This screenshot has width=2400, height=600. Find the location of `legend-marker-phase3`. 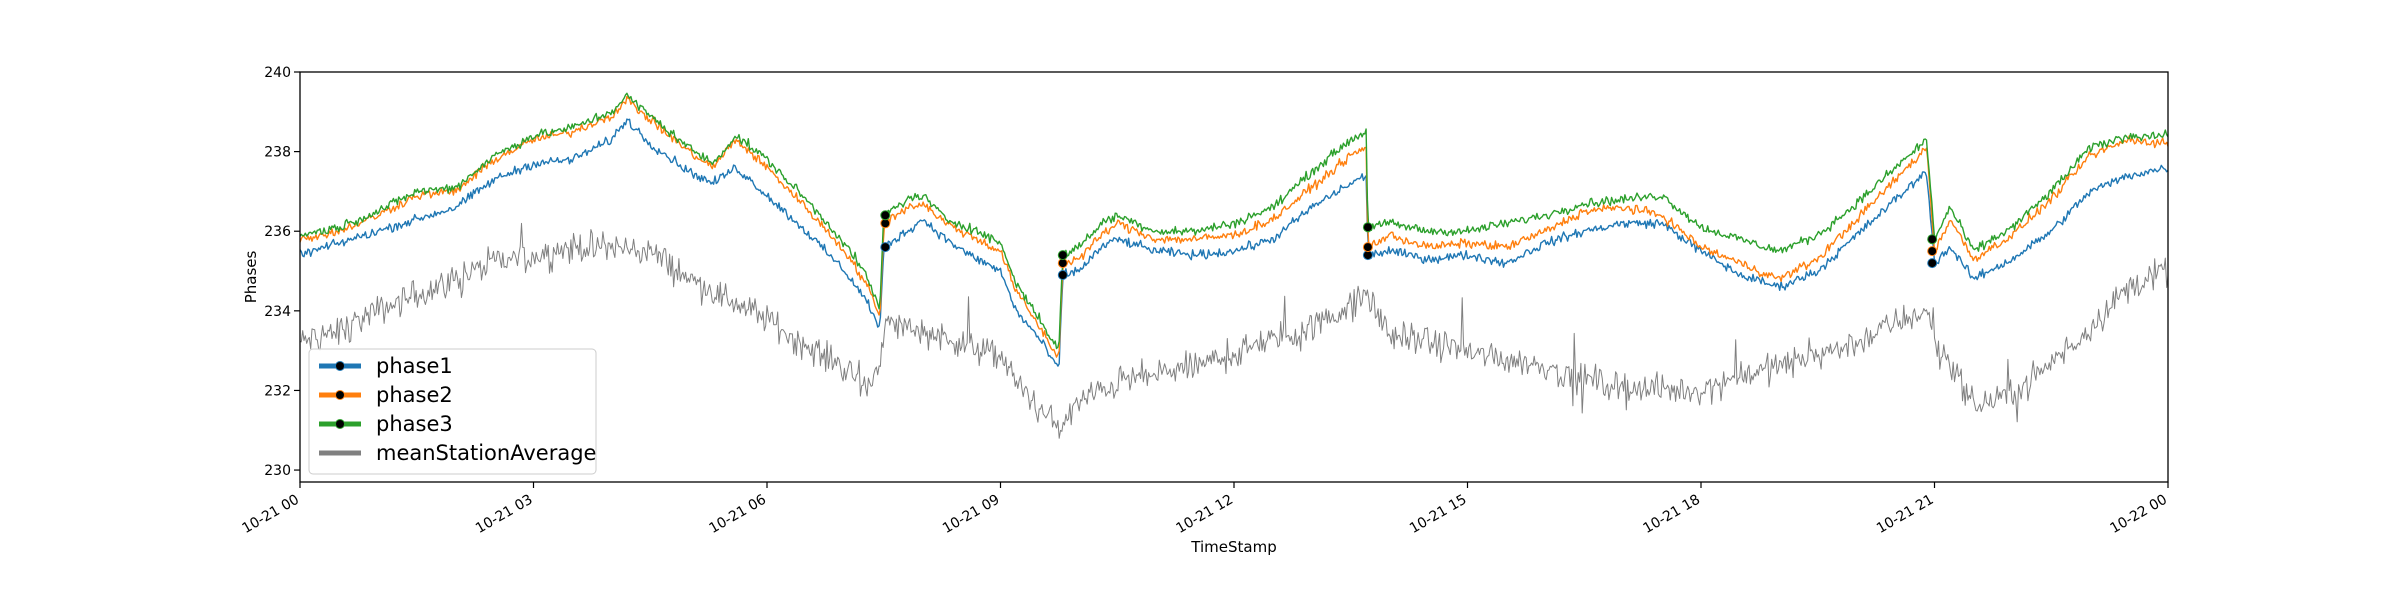

legend-marker-phase3 is located at coordinates (340, 424).